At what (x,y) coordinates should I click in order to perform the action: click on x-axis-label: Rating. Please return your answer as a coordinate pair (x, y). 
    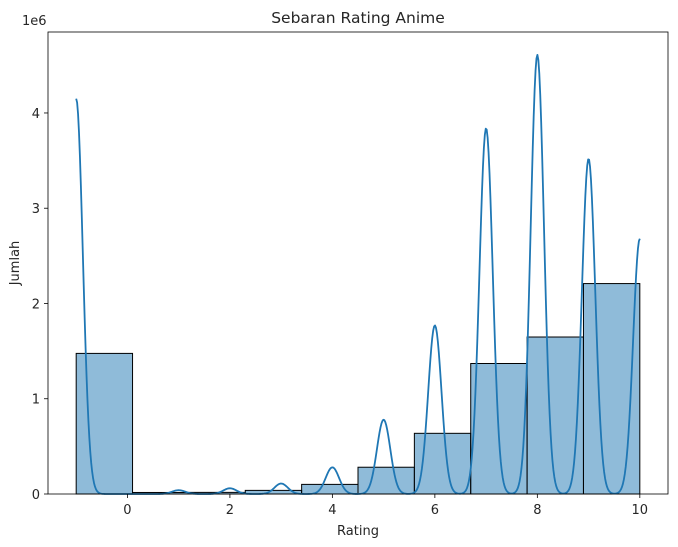
    Looking at the image, I should click on (358, 531).